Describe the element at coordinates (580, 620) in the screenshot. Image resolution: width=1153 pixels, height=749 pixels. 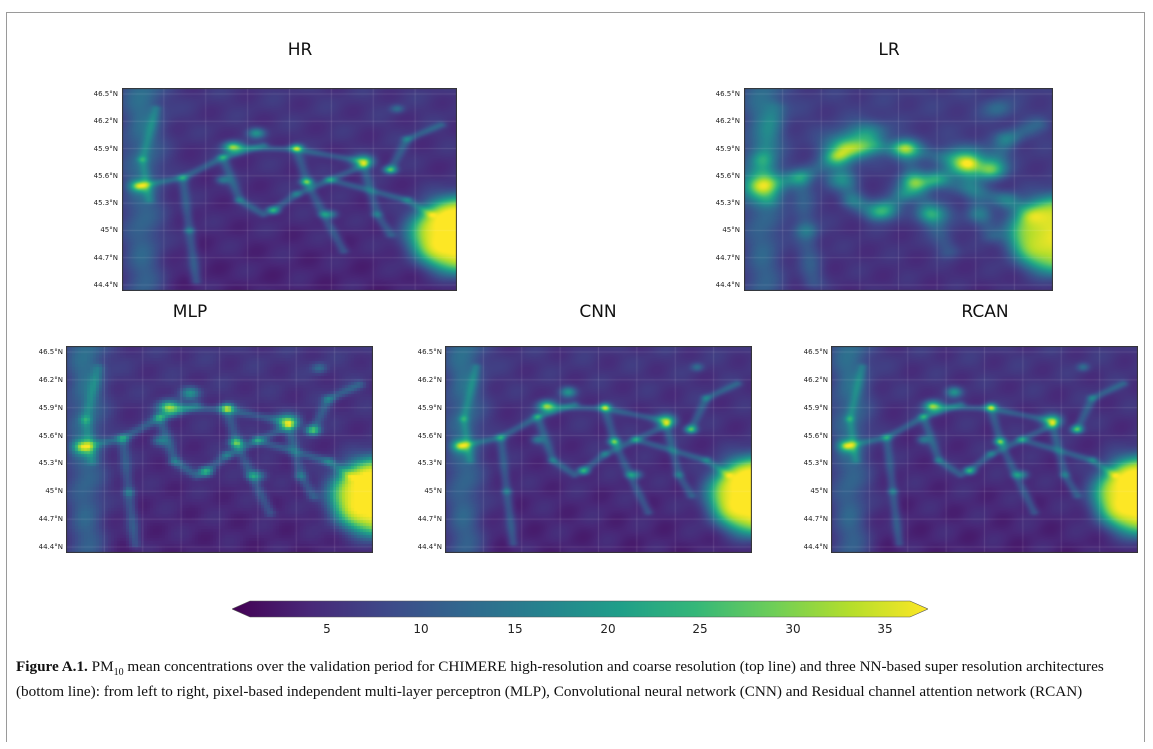
I see `colorbar: 5 10 15 20 25 30 35` at that location.